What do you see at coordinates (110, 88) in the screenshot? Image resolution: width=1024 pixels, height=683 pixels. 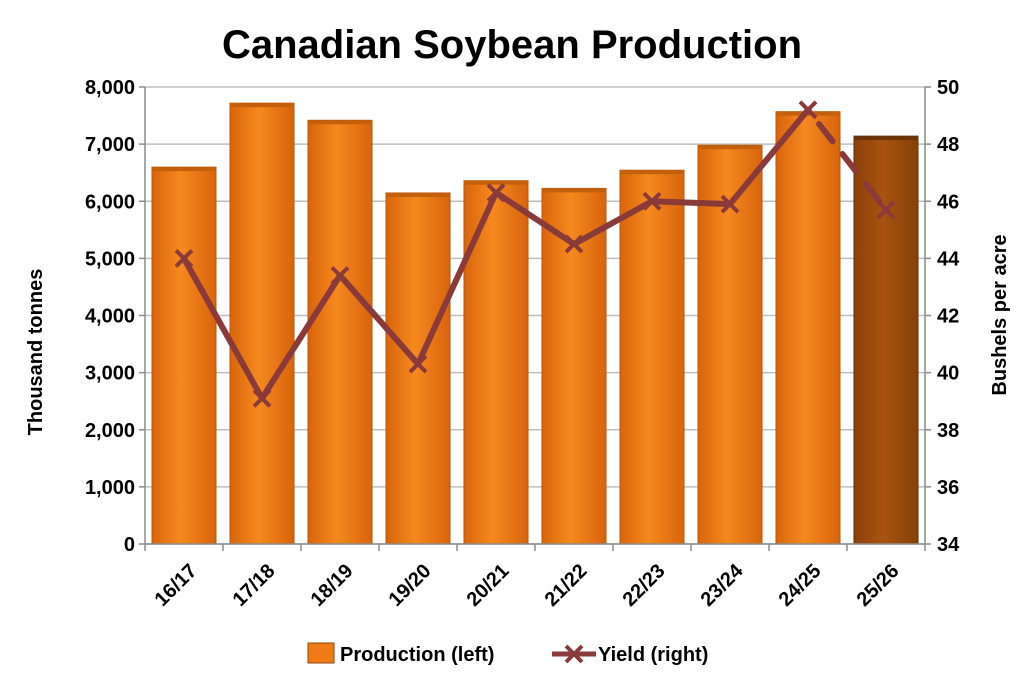 I see `left-tick-label: 8,000` at bounding box center [110, 88].